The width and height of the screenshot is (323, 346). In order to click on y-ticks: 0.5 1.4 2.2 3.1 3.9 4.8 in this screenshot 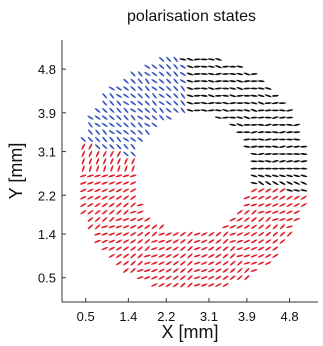, I will do `click(52, 174)`.